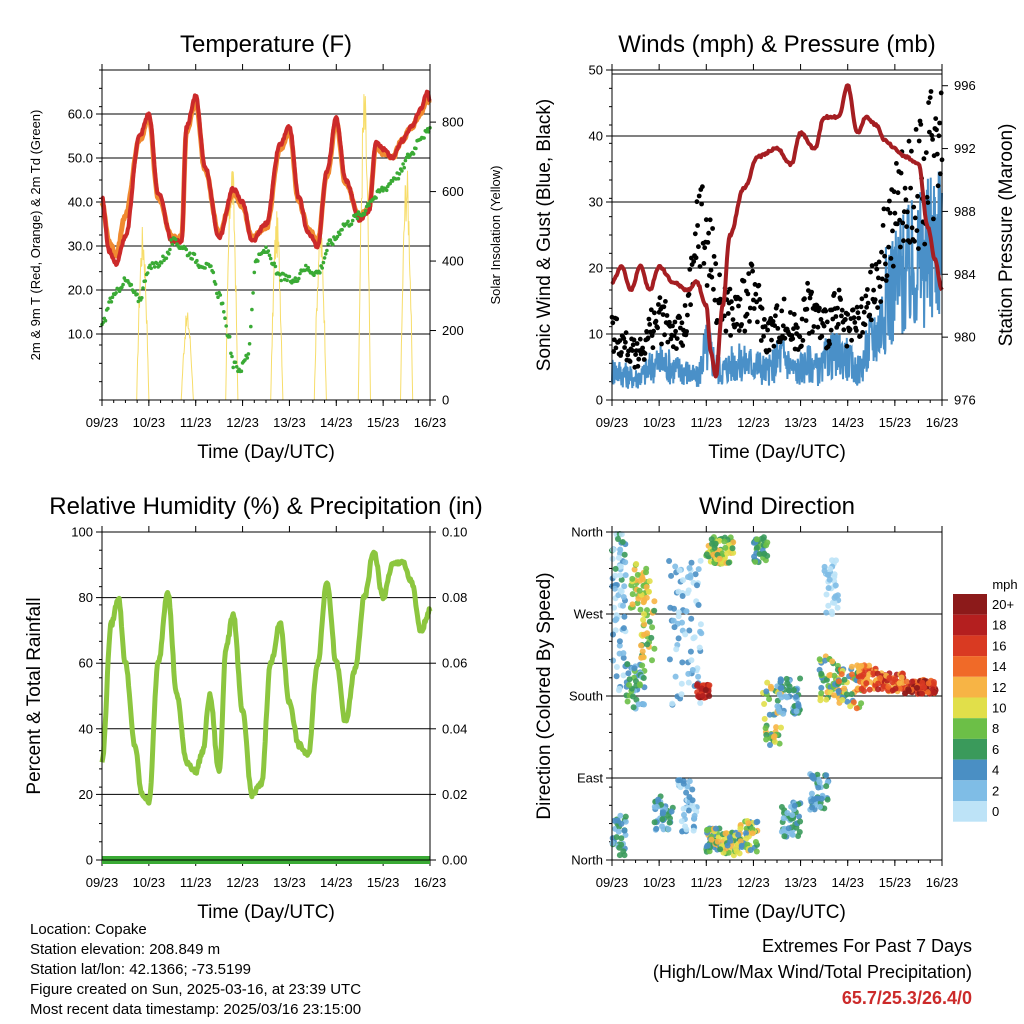 The height and width of the screenshot is (1024, 1024). I want to click on y2tick-label-wind: 980, so click(965, 337).